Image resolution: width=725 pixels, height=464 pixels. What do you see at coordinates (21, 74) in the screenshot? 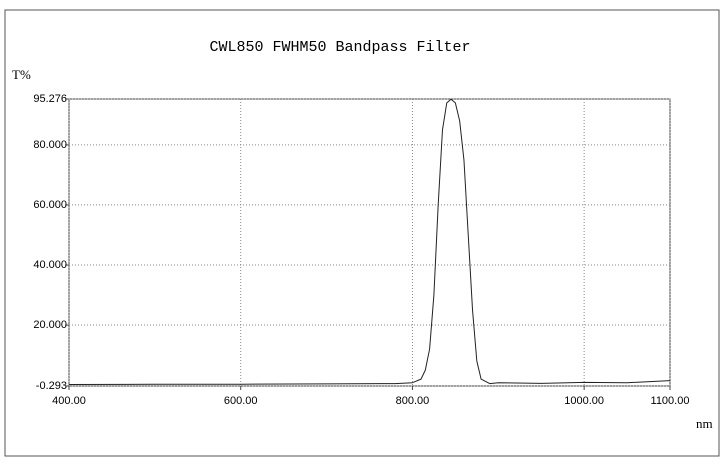
I see `y-axis-label: T%` at bounding box center [21, 74].